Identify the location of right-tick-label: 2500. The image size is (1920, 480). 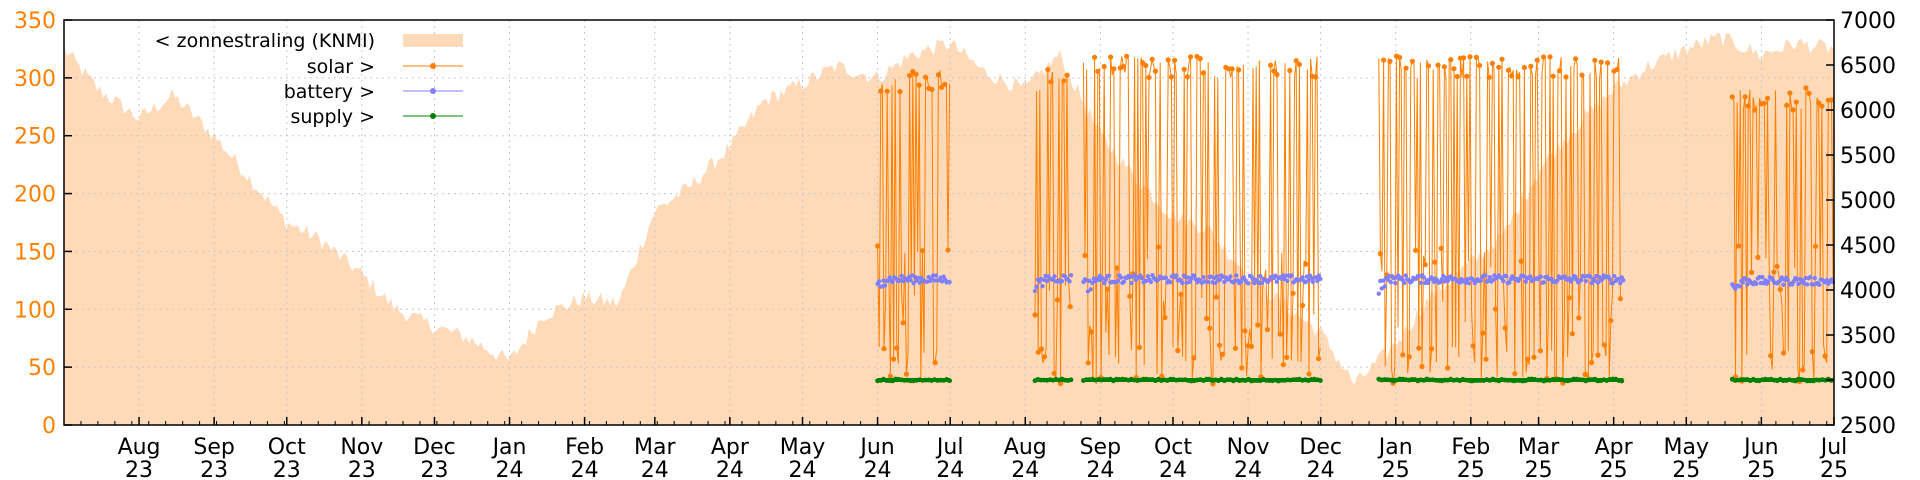
(1868, 426).